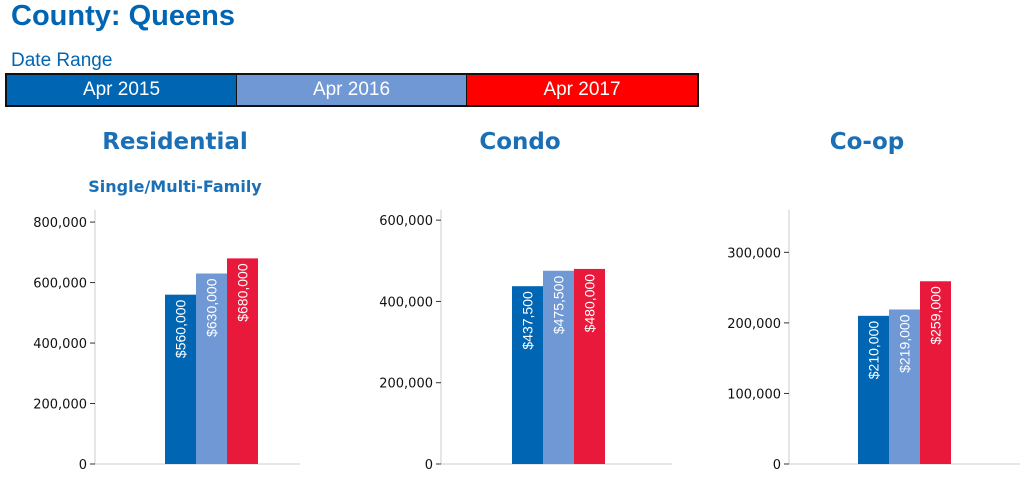  I want to click on legend-item-2017: Apr 2017, so click(582, 90).